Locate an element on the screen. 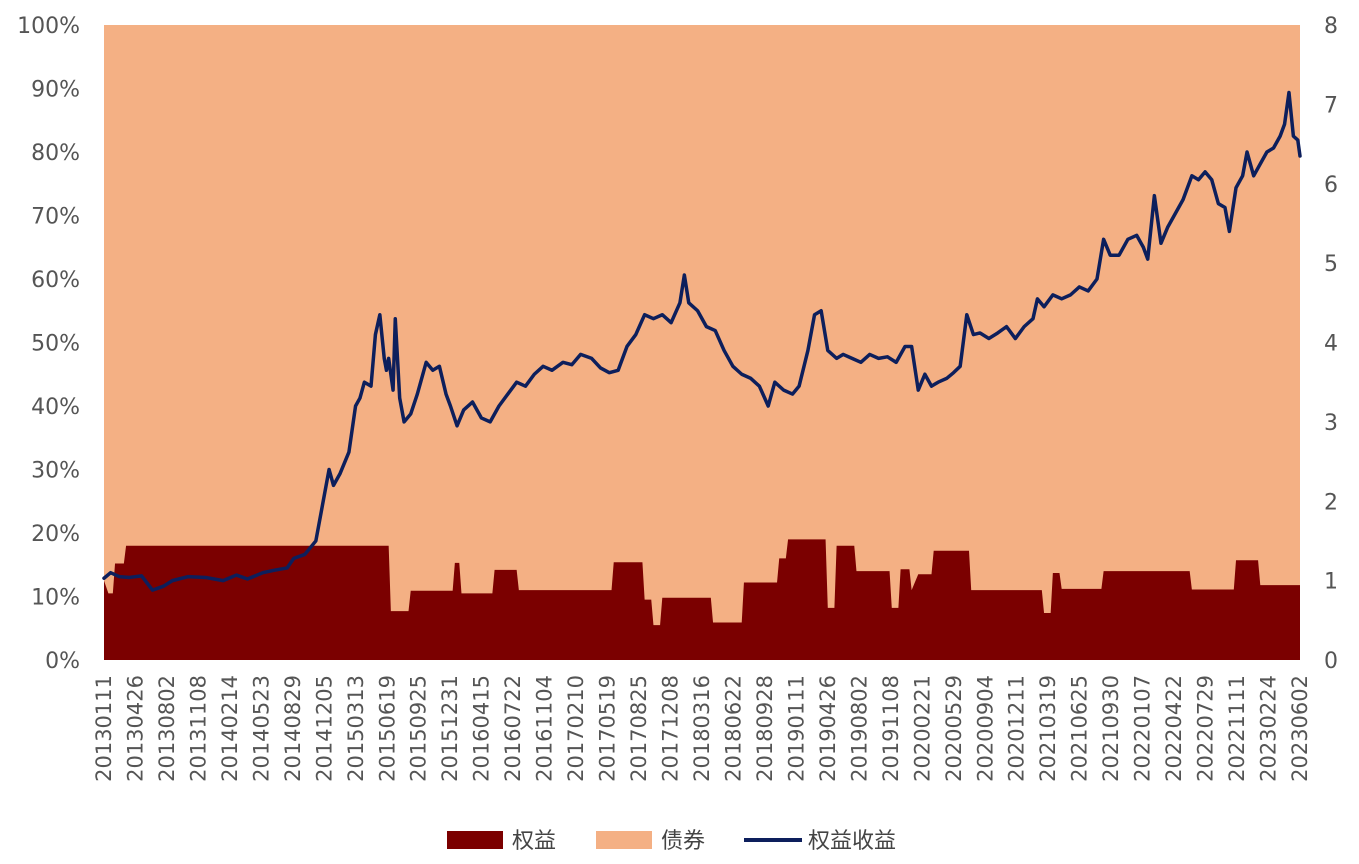  x-tick-label: 20160722 is located at coordinates (513, 728).